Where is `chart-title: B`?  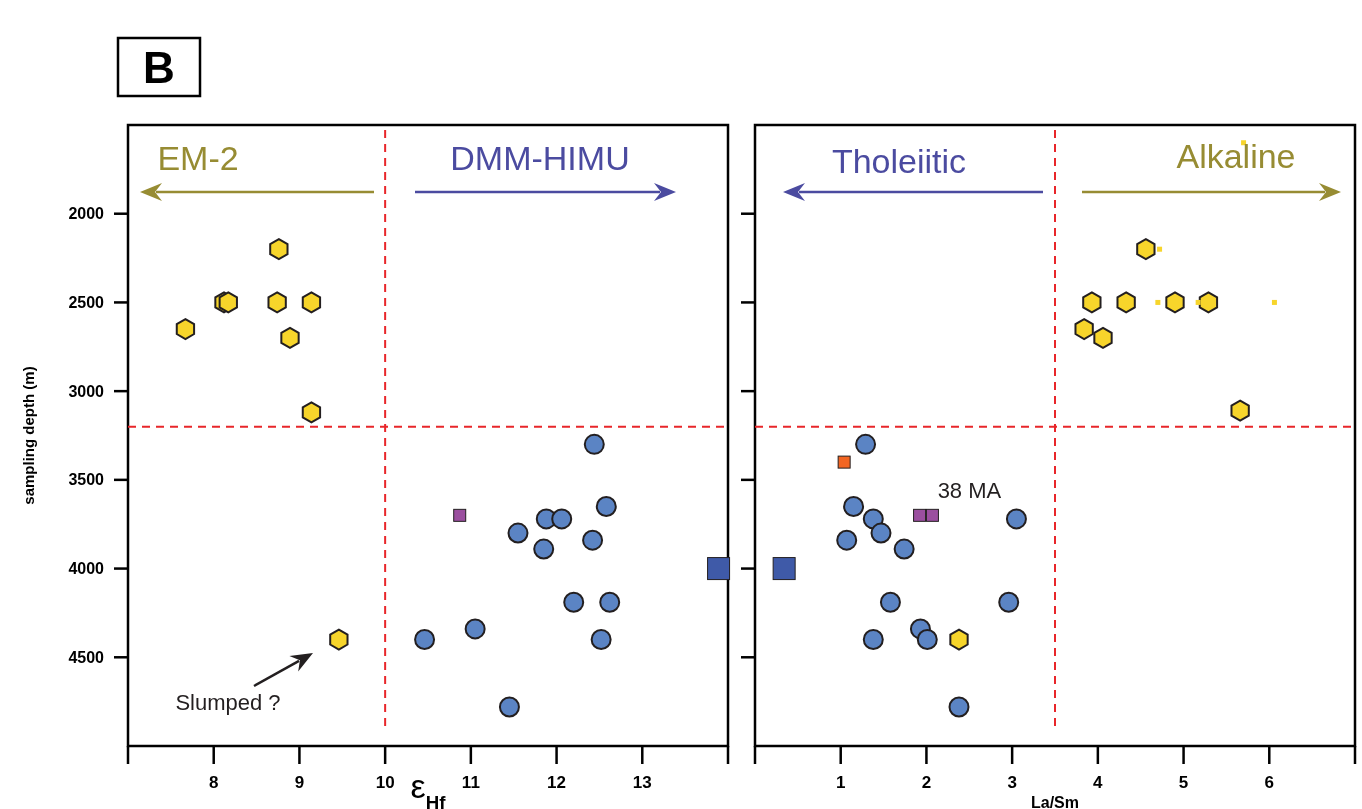 chart-title: B is located at coordinates (159, 67).